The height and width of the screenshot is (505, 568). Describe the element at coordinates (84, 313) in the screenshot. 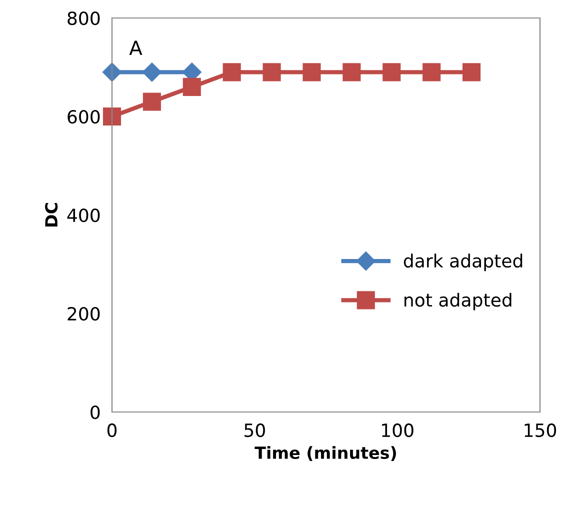

I see `y-tick-label: 200` at that location.